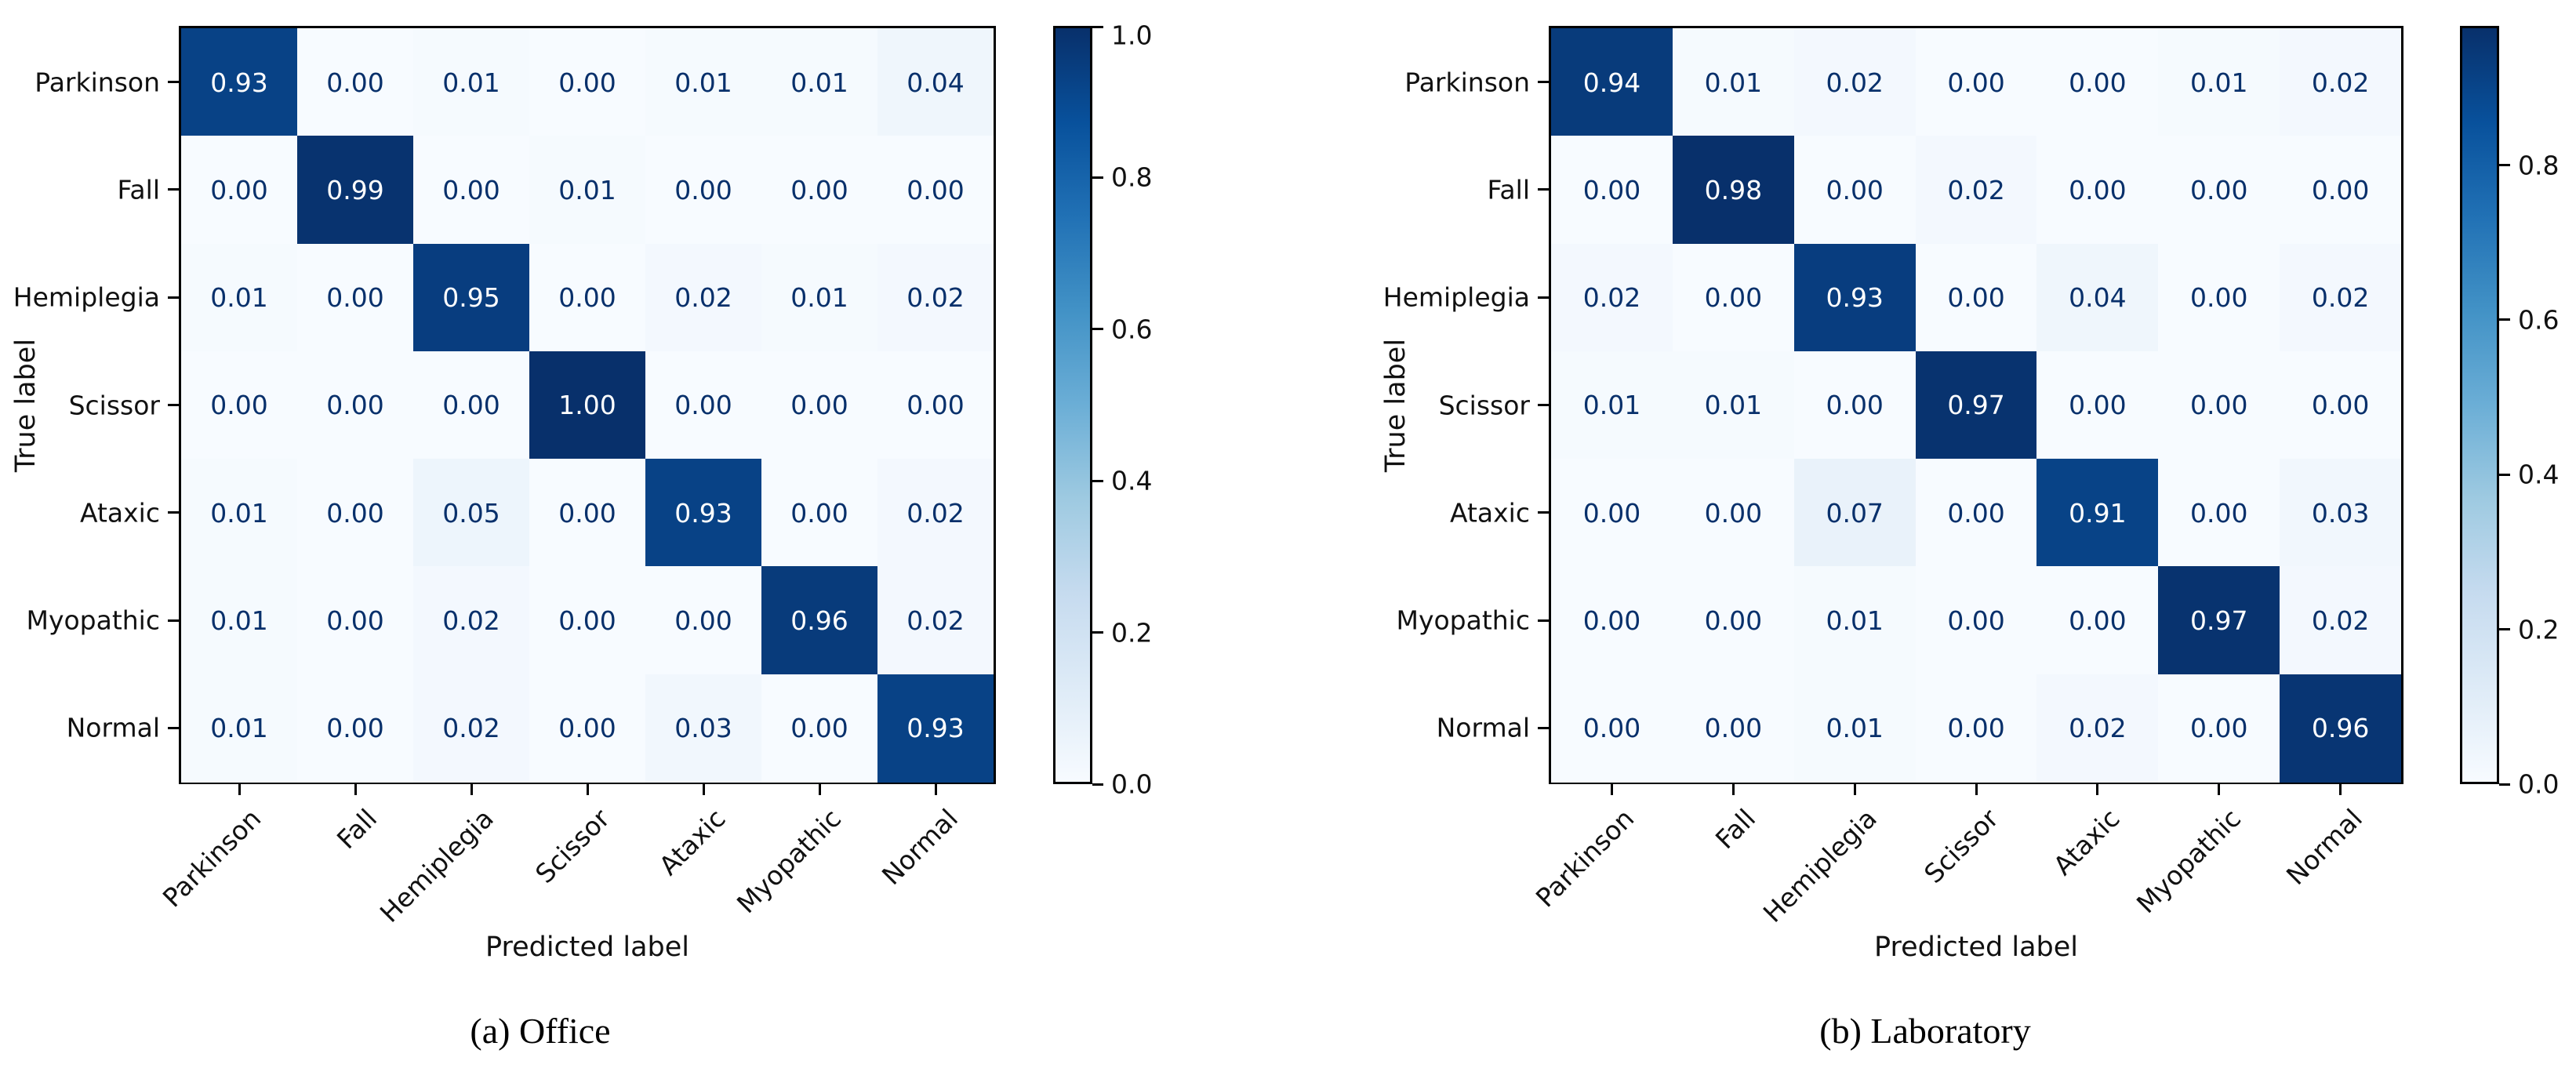 The image size is (2576, 1068). Describe the element at coordinates (703, 728) in the screenshot. I see `matrix-cell: 0.03` at that location.